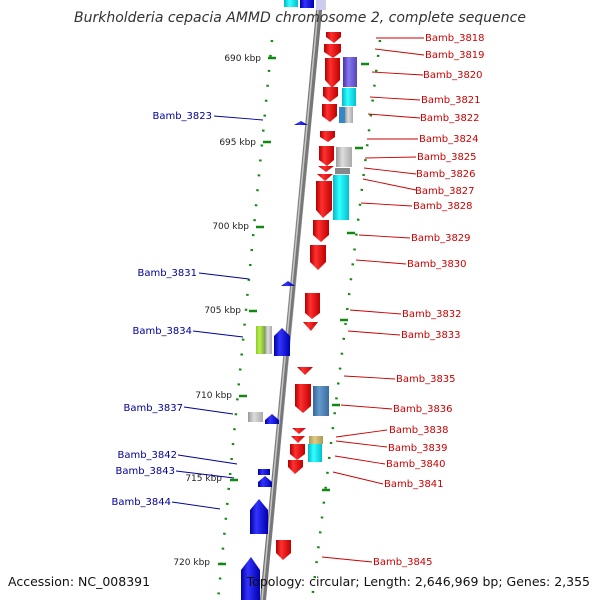 This screenshot has height=600, width=600. What do you see at coordinates (341, 197) in the screenshot?
I see `gene-bamb-3828-c` at bounding box center [341, 197].